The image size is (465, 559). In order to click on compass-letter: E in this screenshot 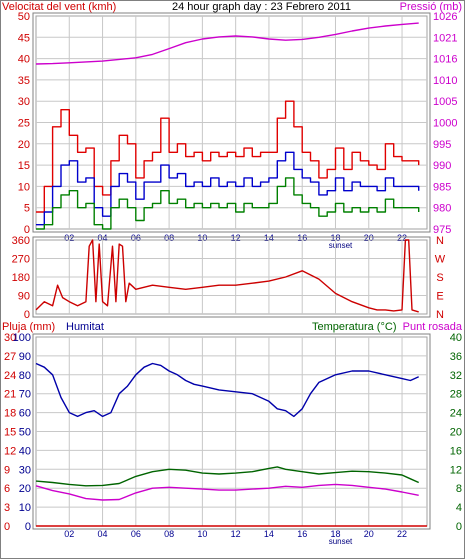, I will do `click(439, 297)`.